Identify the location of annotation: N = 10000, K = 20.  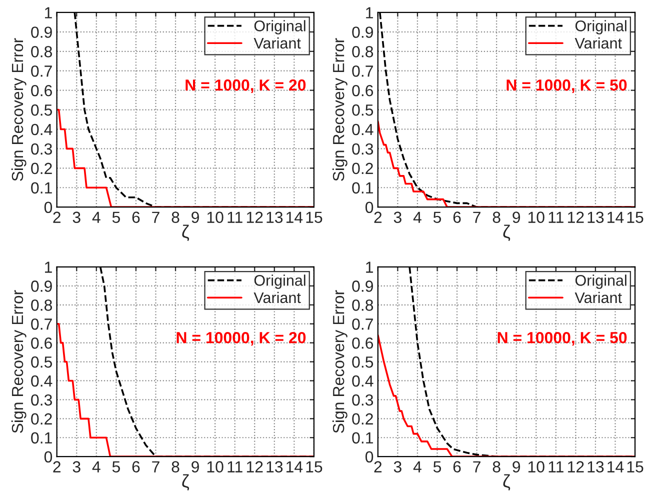
(241, 339).